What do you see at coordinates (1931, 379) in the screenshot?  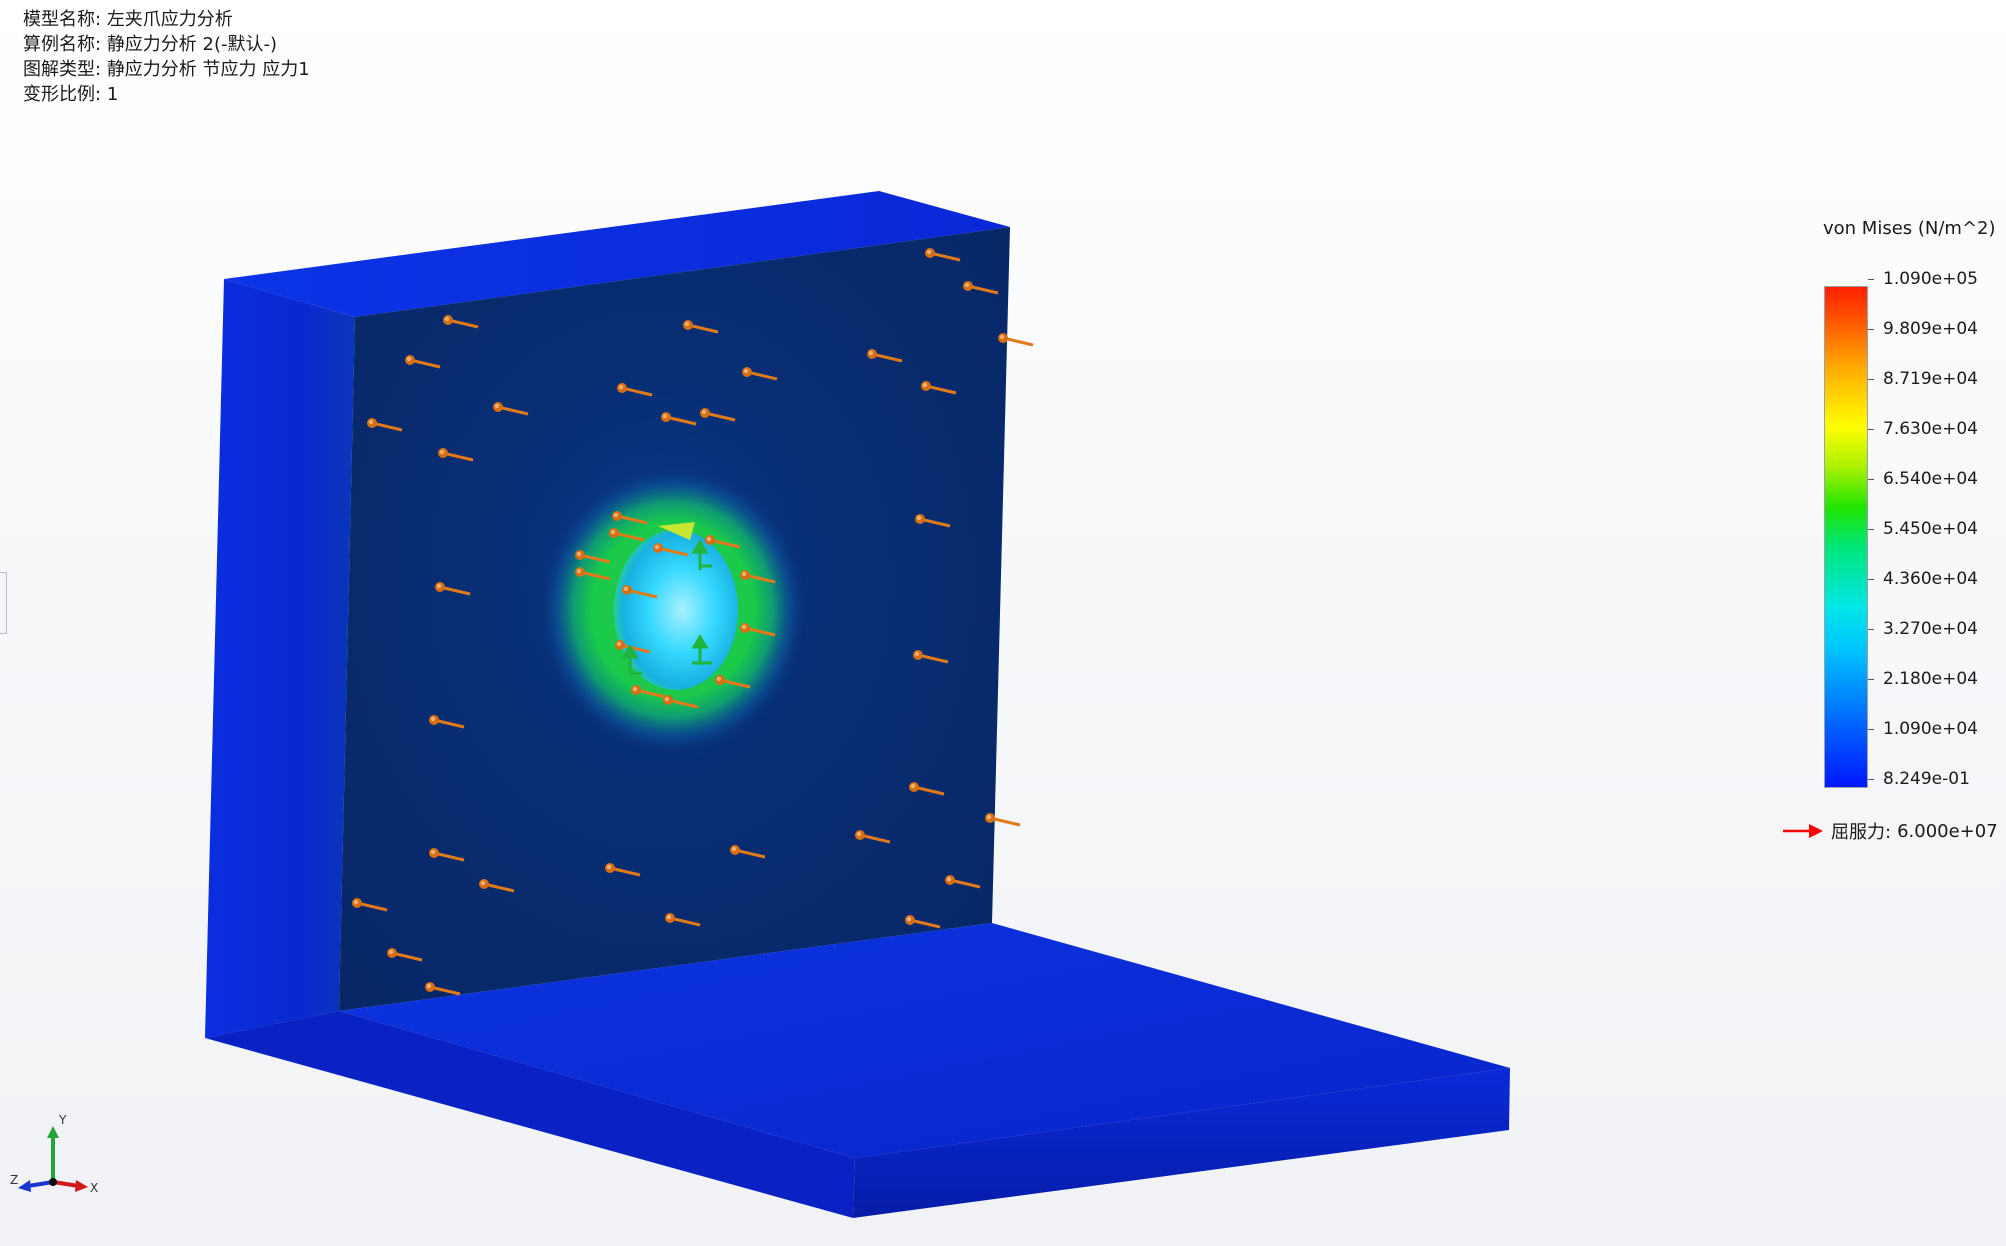 I see `legend-tick-label: 8.719e+04` at bounding box center [1931, 379].